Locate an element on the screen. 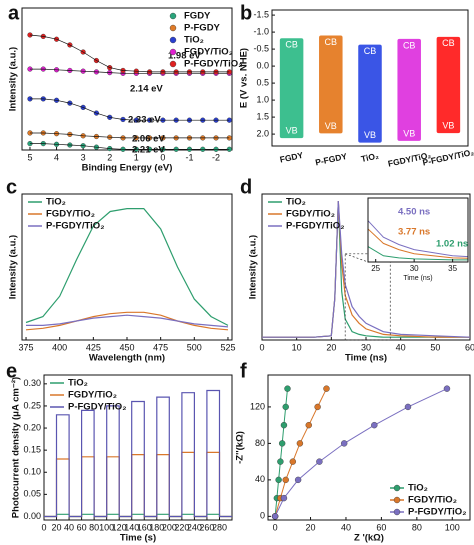 The width and height of the screenshot is (474, 545). x-tick-label: 180 is located at coordinates (156, 527).